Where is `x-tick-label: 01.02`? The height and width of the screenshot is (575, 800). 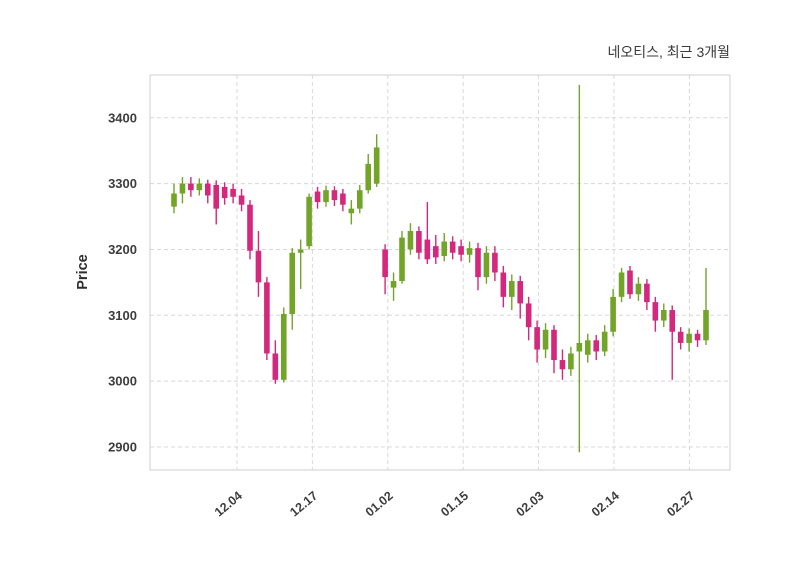
x-tick-label: 01.02 is located at coordinates (379, 504).